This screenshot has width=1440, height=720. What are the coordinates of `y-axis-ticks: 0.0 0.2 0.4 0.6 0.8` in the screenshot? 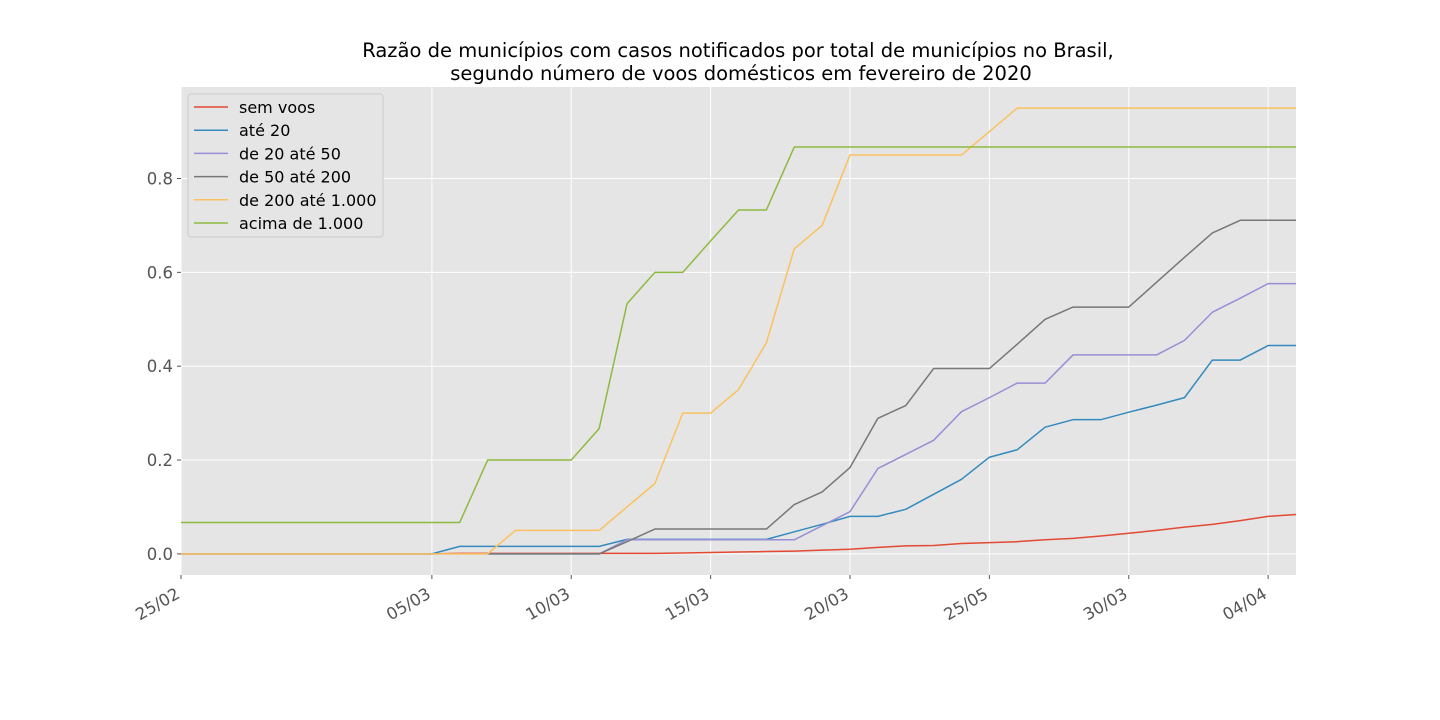 It's located at (164, 367).